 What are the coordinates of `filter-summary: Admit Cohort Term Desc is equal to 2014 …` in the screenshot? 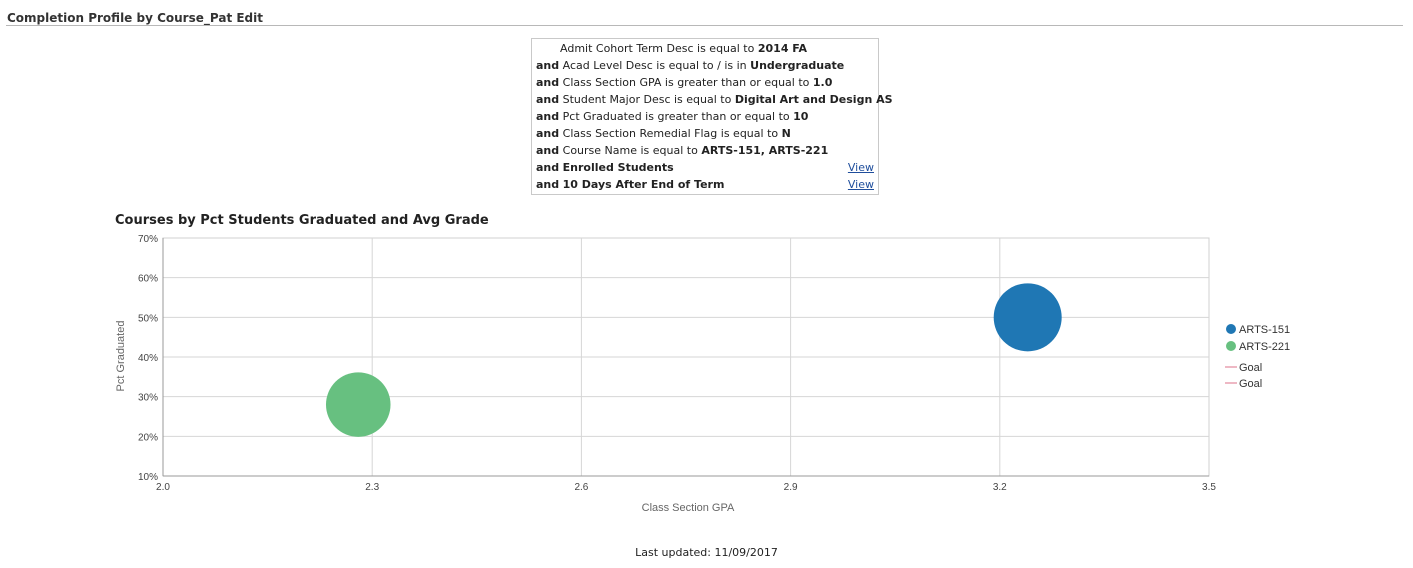 It's located at (712, 116).